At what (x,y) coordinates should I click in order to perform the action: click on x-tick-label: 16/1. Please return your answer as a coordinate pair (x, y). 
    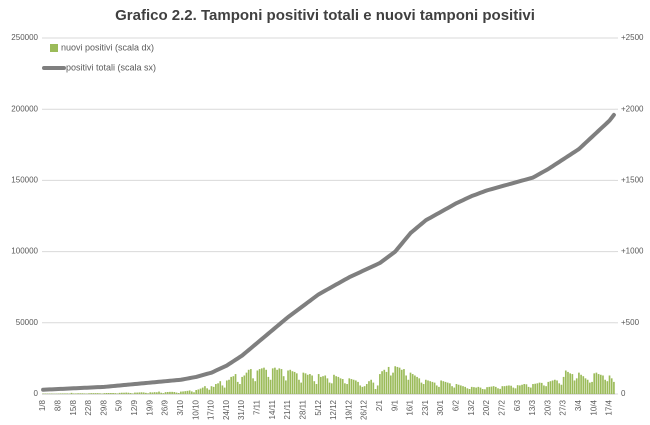
    Looking at the image, I should click on (410, 407).